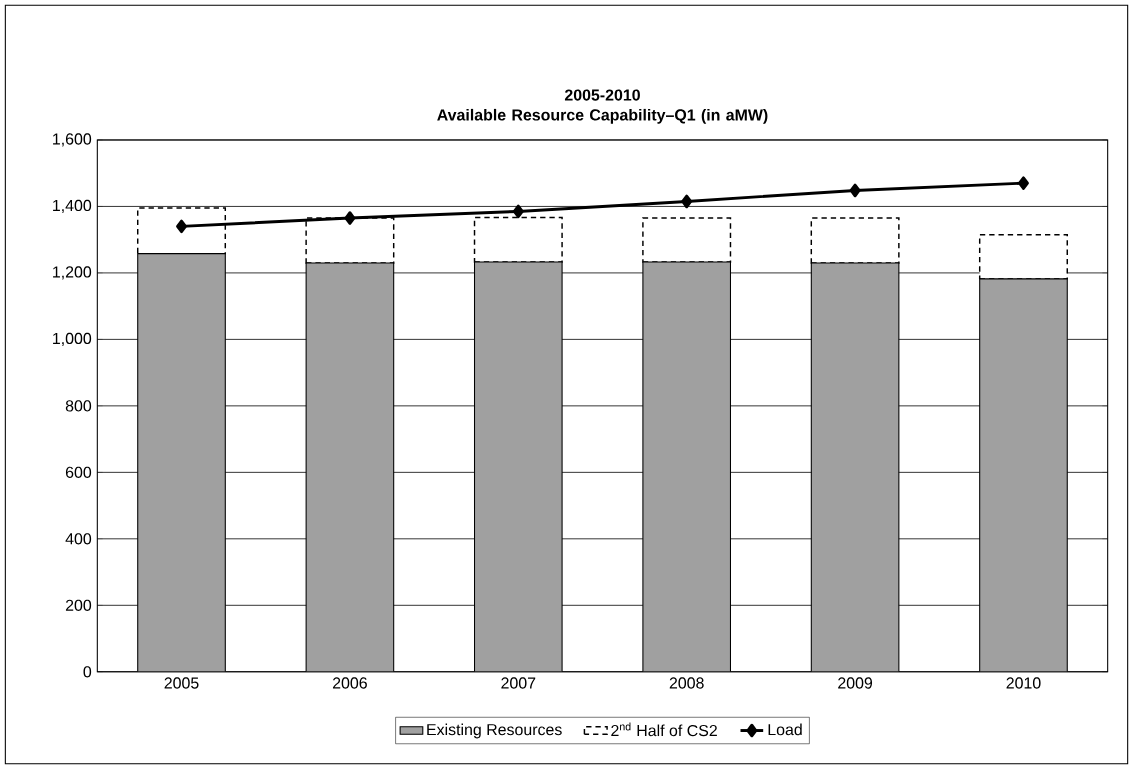  What do you see at coordinates (602, 95) in the screenshot?
I see `chart-title: 2005-2010` at bounding box center [602, 95].